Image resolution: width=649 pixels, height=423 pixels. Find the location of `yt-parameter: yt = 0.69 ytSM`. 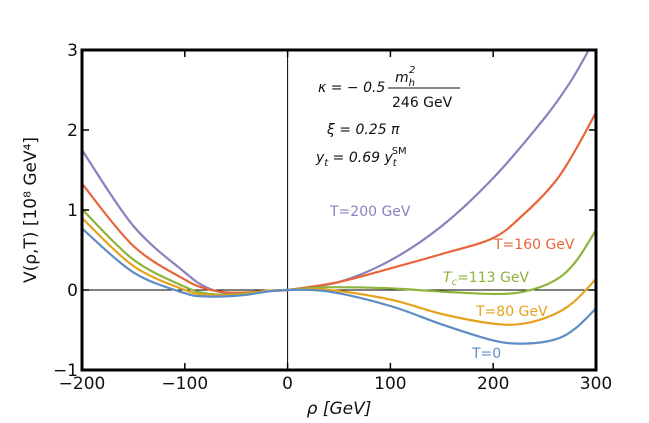

yt-parameter: yt = 0.69 ytSM is located at coordinates (361, 157).